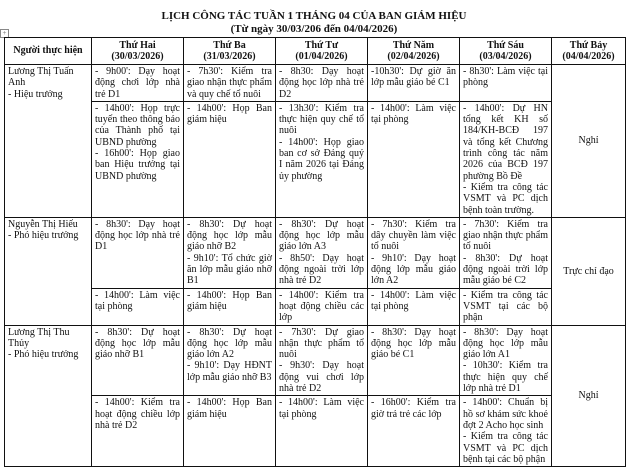 This screenshot has height=467, width=628. I want to click on header-day-label: Người thực hiện, so click(48, 51).